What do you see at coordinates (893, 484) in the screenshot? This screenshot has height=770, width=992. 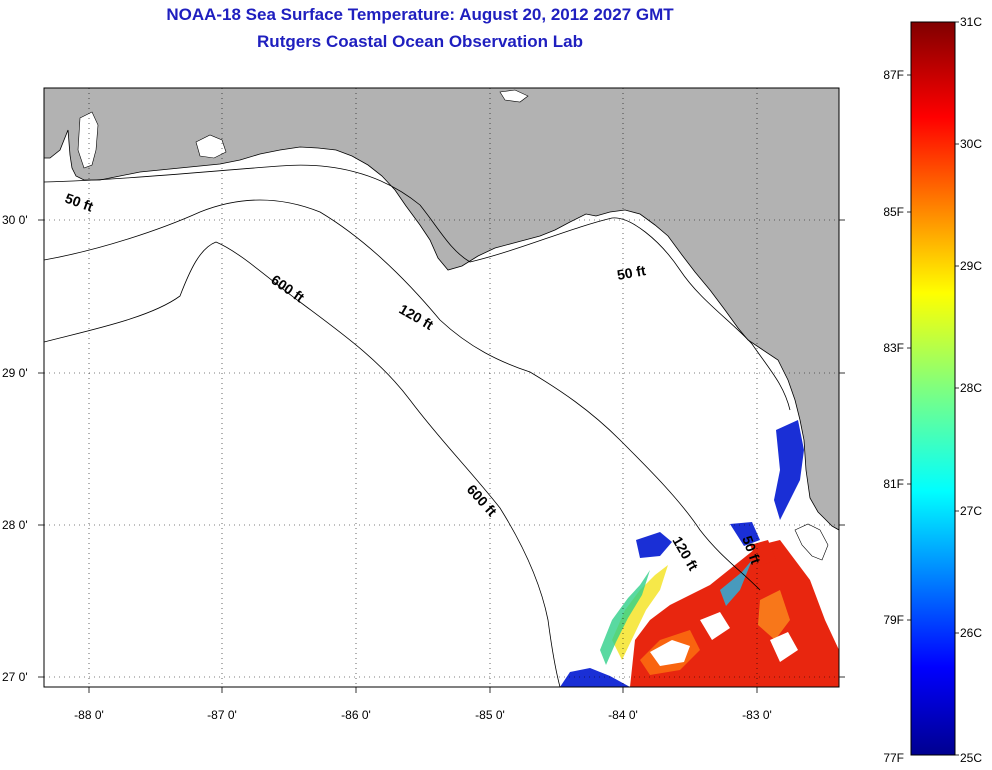 I see `colorbar-fahrenheit-label: 81F` at bounding box center [893, 484].